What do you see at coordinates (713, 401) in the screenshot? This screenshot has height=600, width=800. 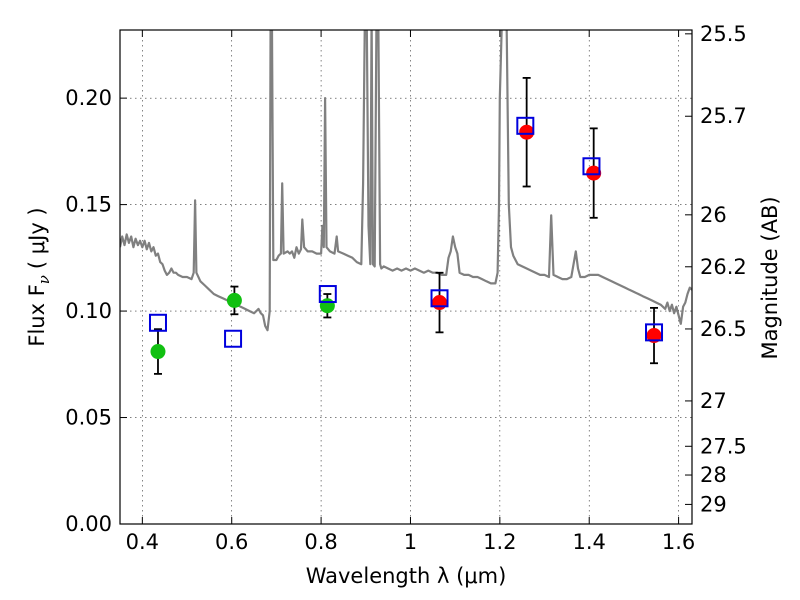 I see `y2-tick-label: 27` at bounding box center [713, 401].